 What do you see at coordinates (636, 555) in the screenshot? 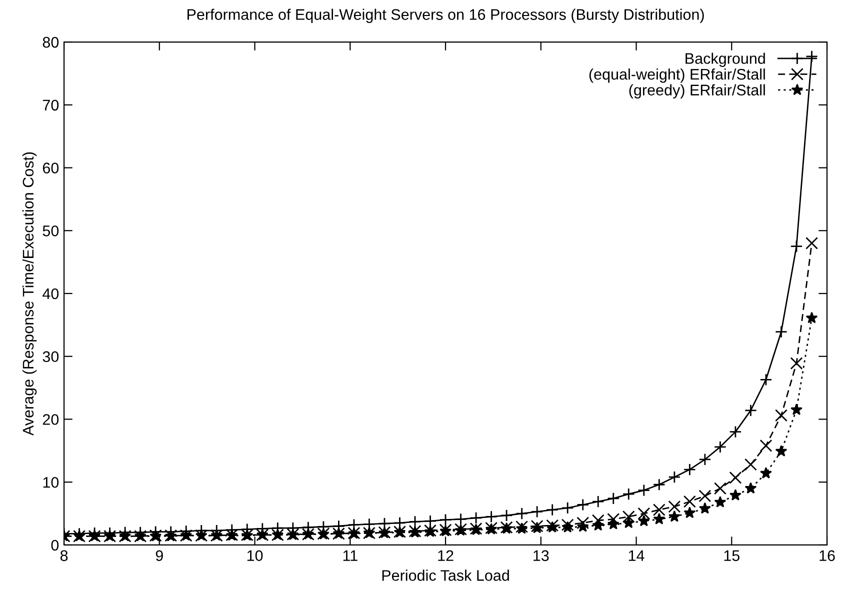
I see `x-tick-label: 14` at bounding box center [636, 555].